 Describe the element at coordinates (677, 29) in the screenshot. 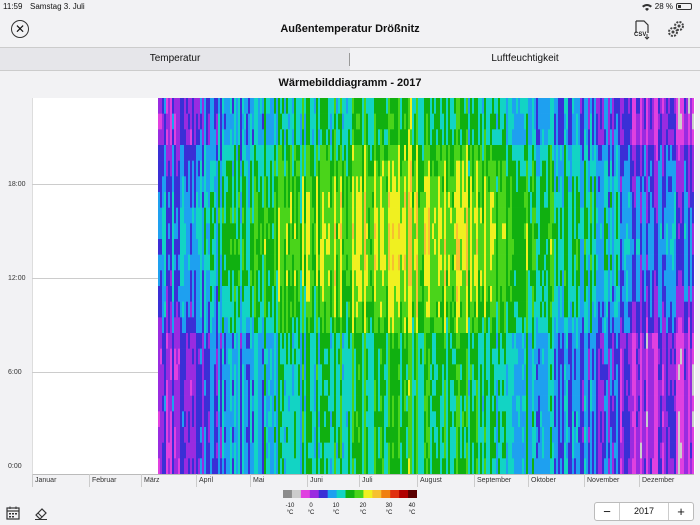

I see `gears-icon` at that location.